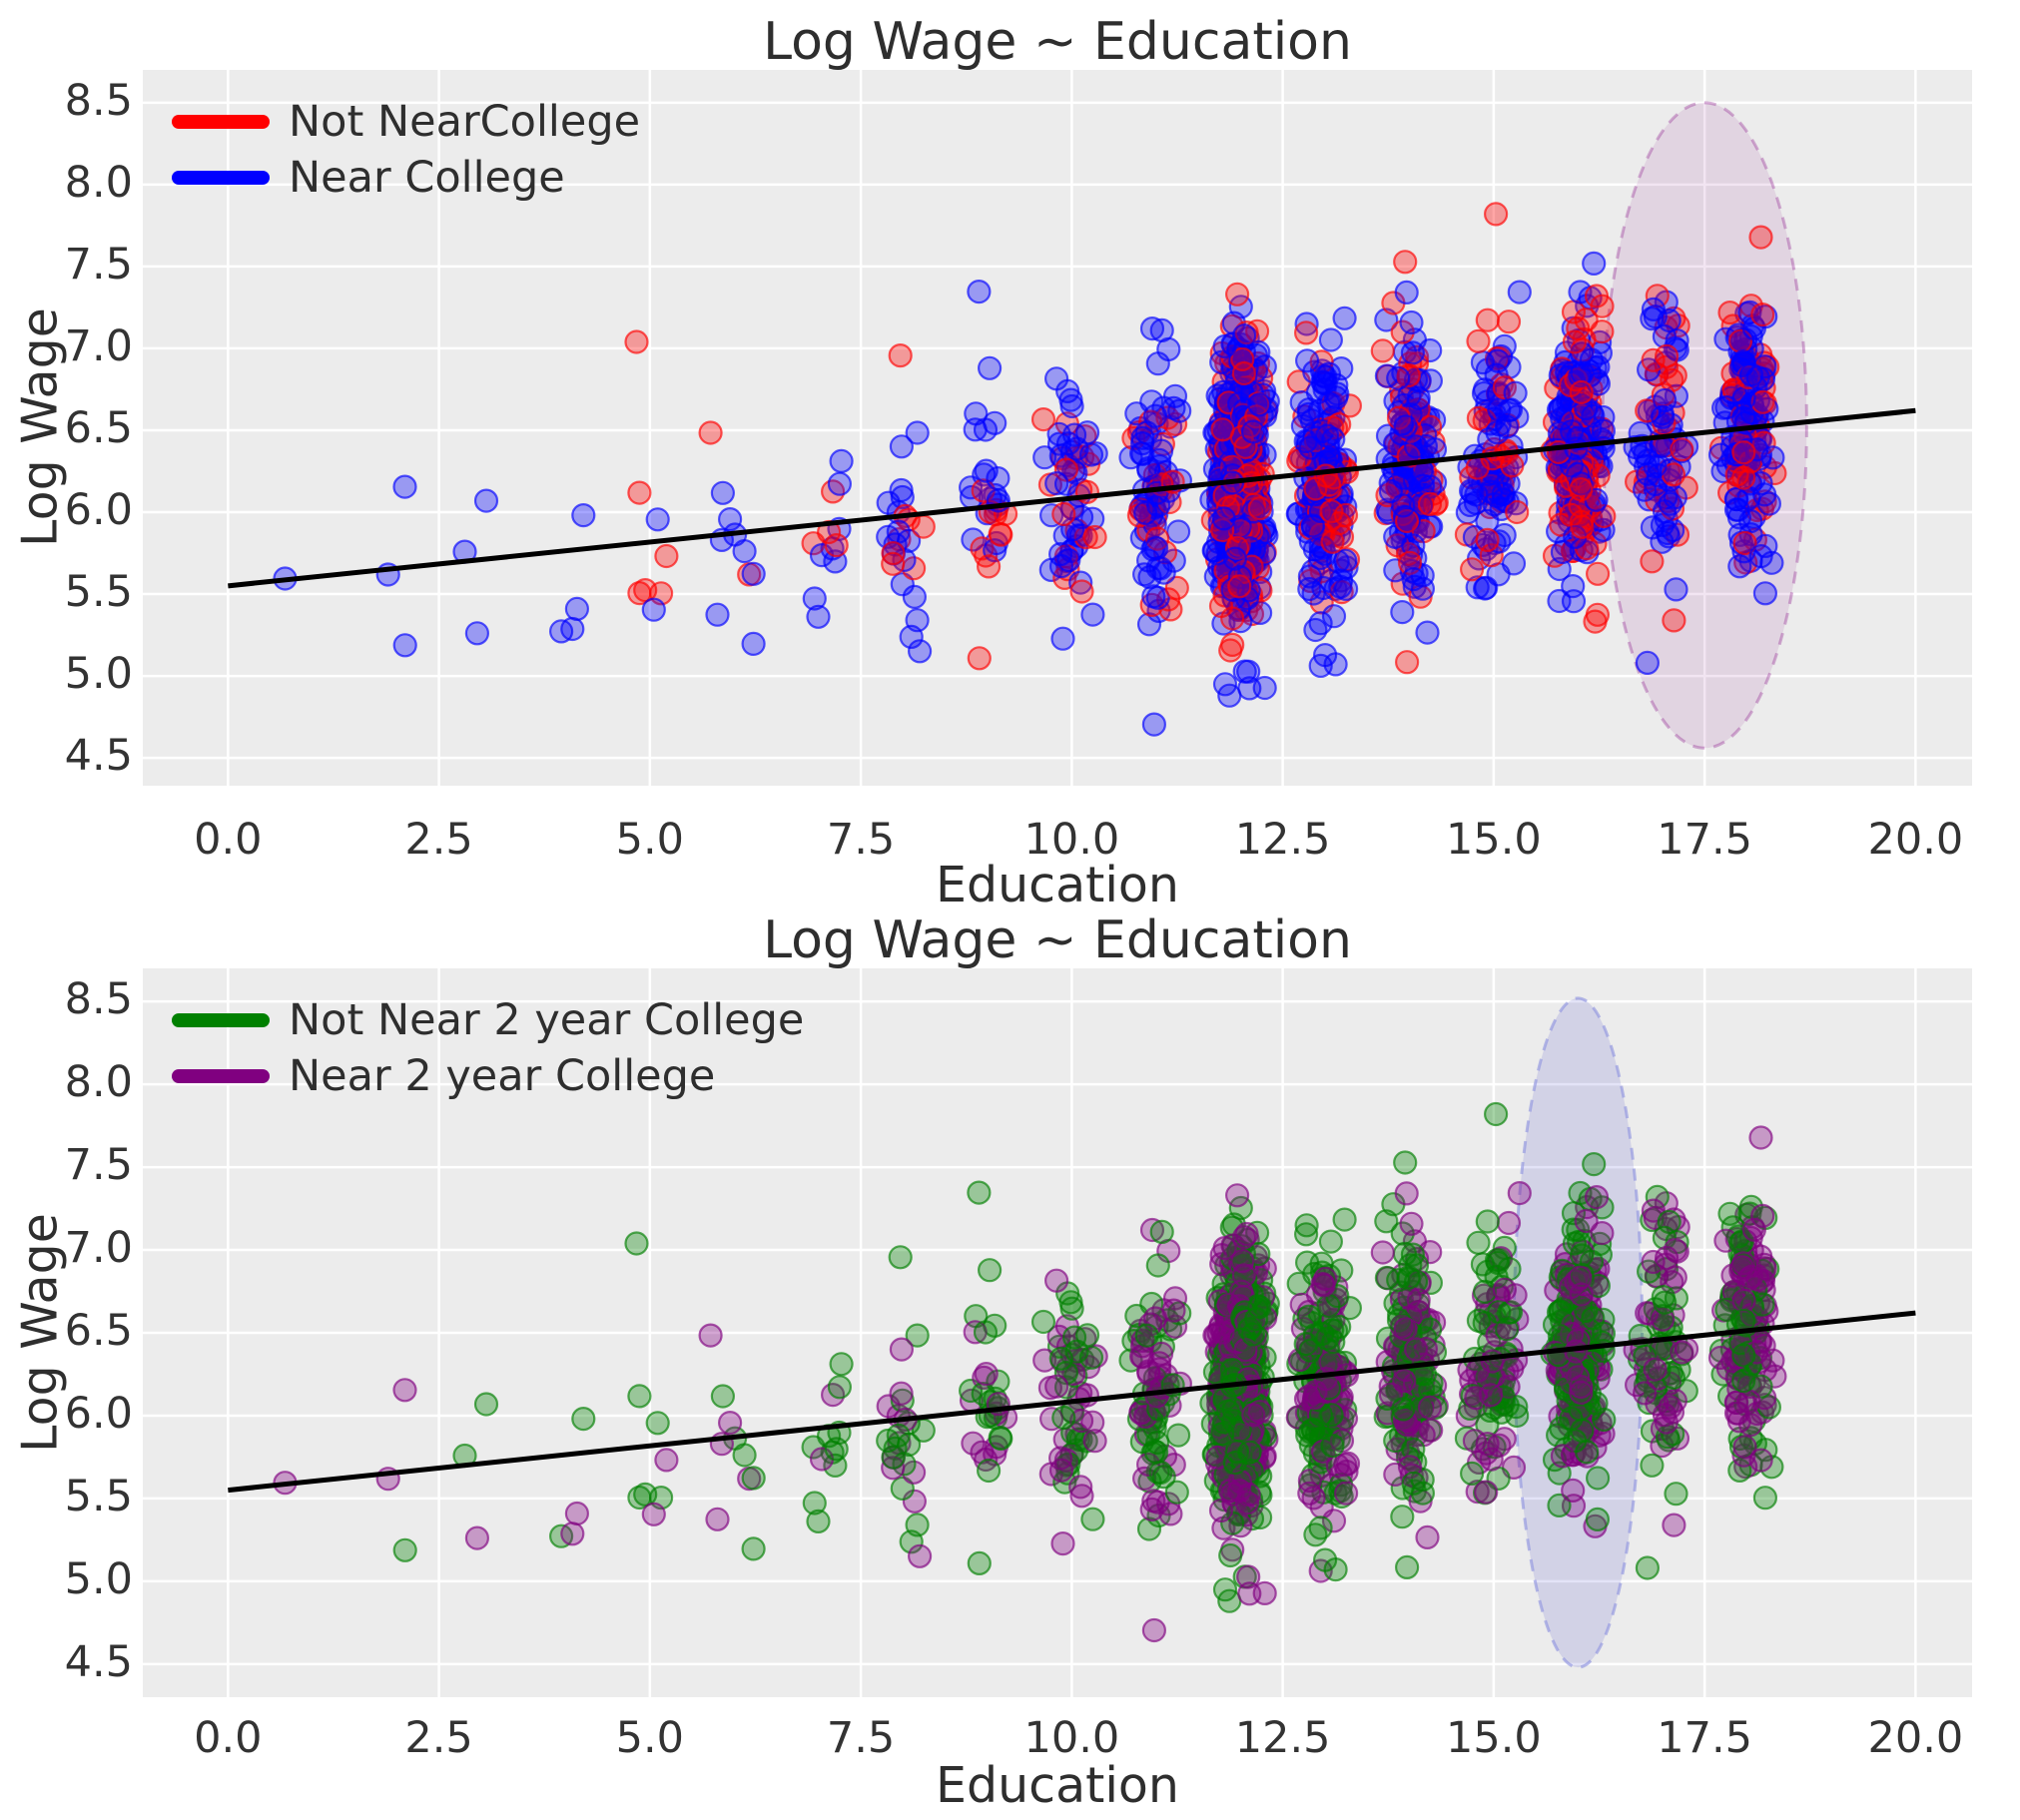 The image size is (2020, 1820). What do you see at coordinates (1057, 42) in the screenshot?
I see `top-plot-title: Log Wage ~ Education` at bounding box center [1057, 42].